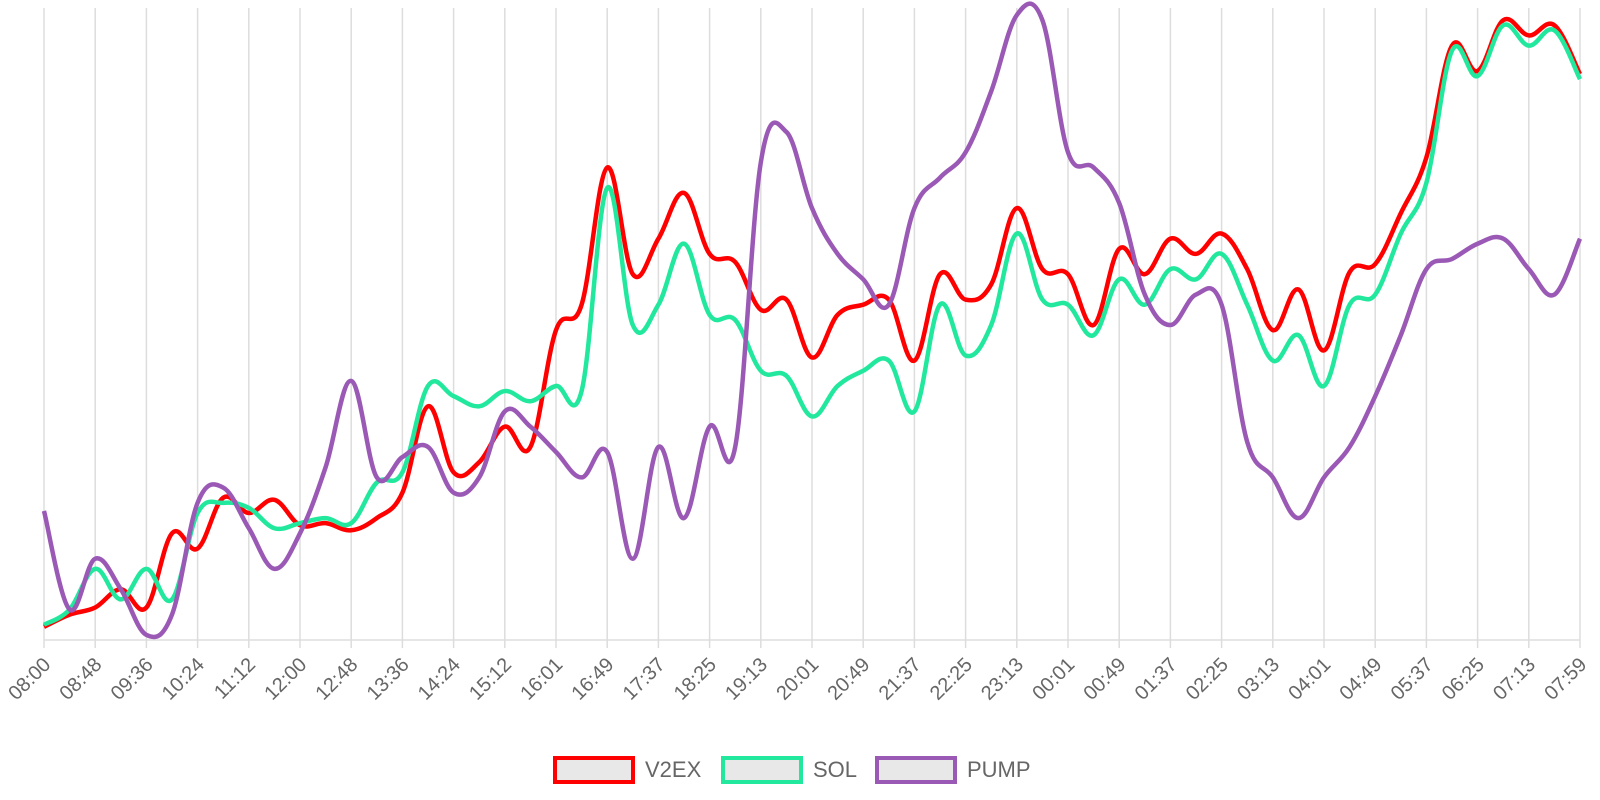  I want to click on legend: V2EX SOL PUMP, so click(792, 770).